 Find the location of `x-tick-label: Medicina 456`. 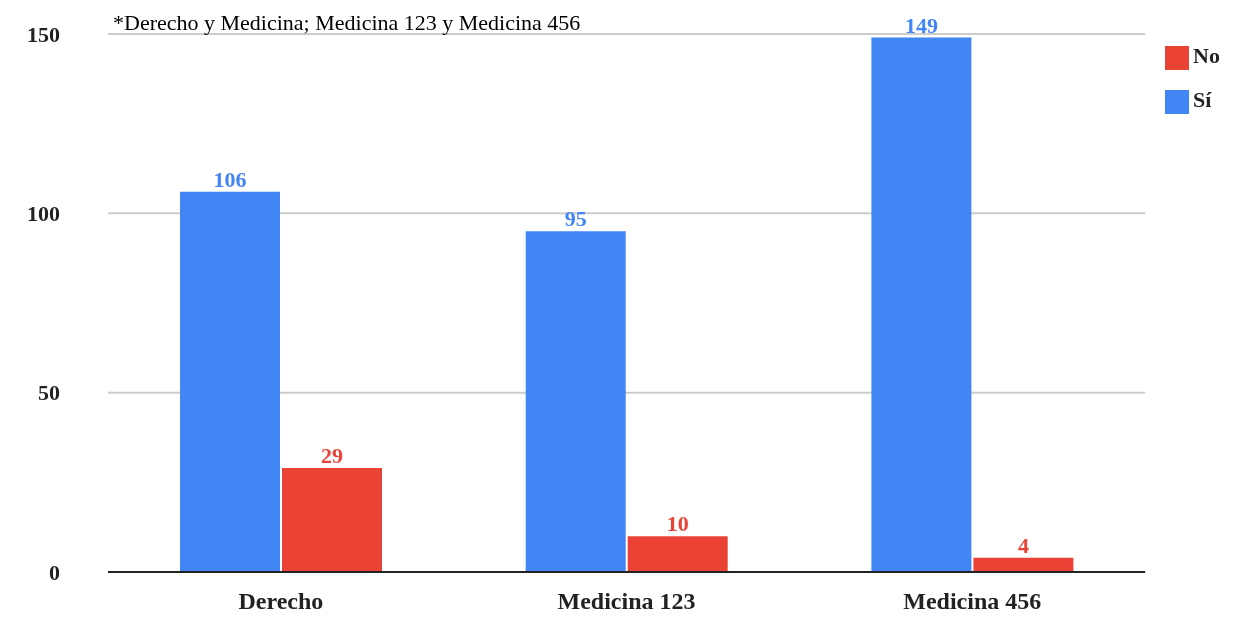

x-tick-label: Medicina 456 is located at coordinates (972, 601).